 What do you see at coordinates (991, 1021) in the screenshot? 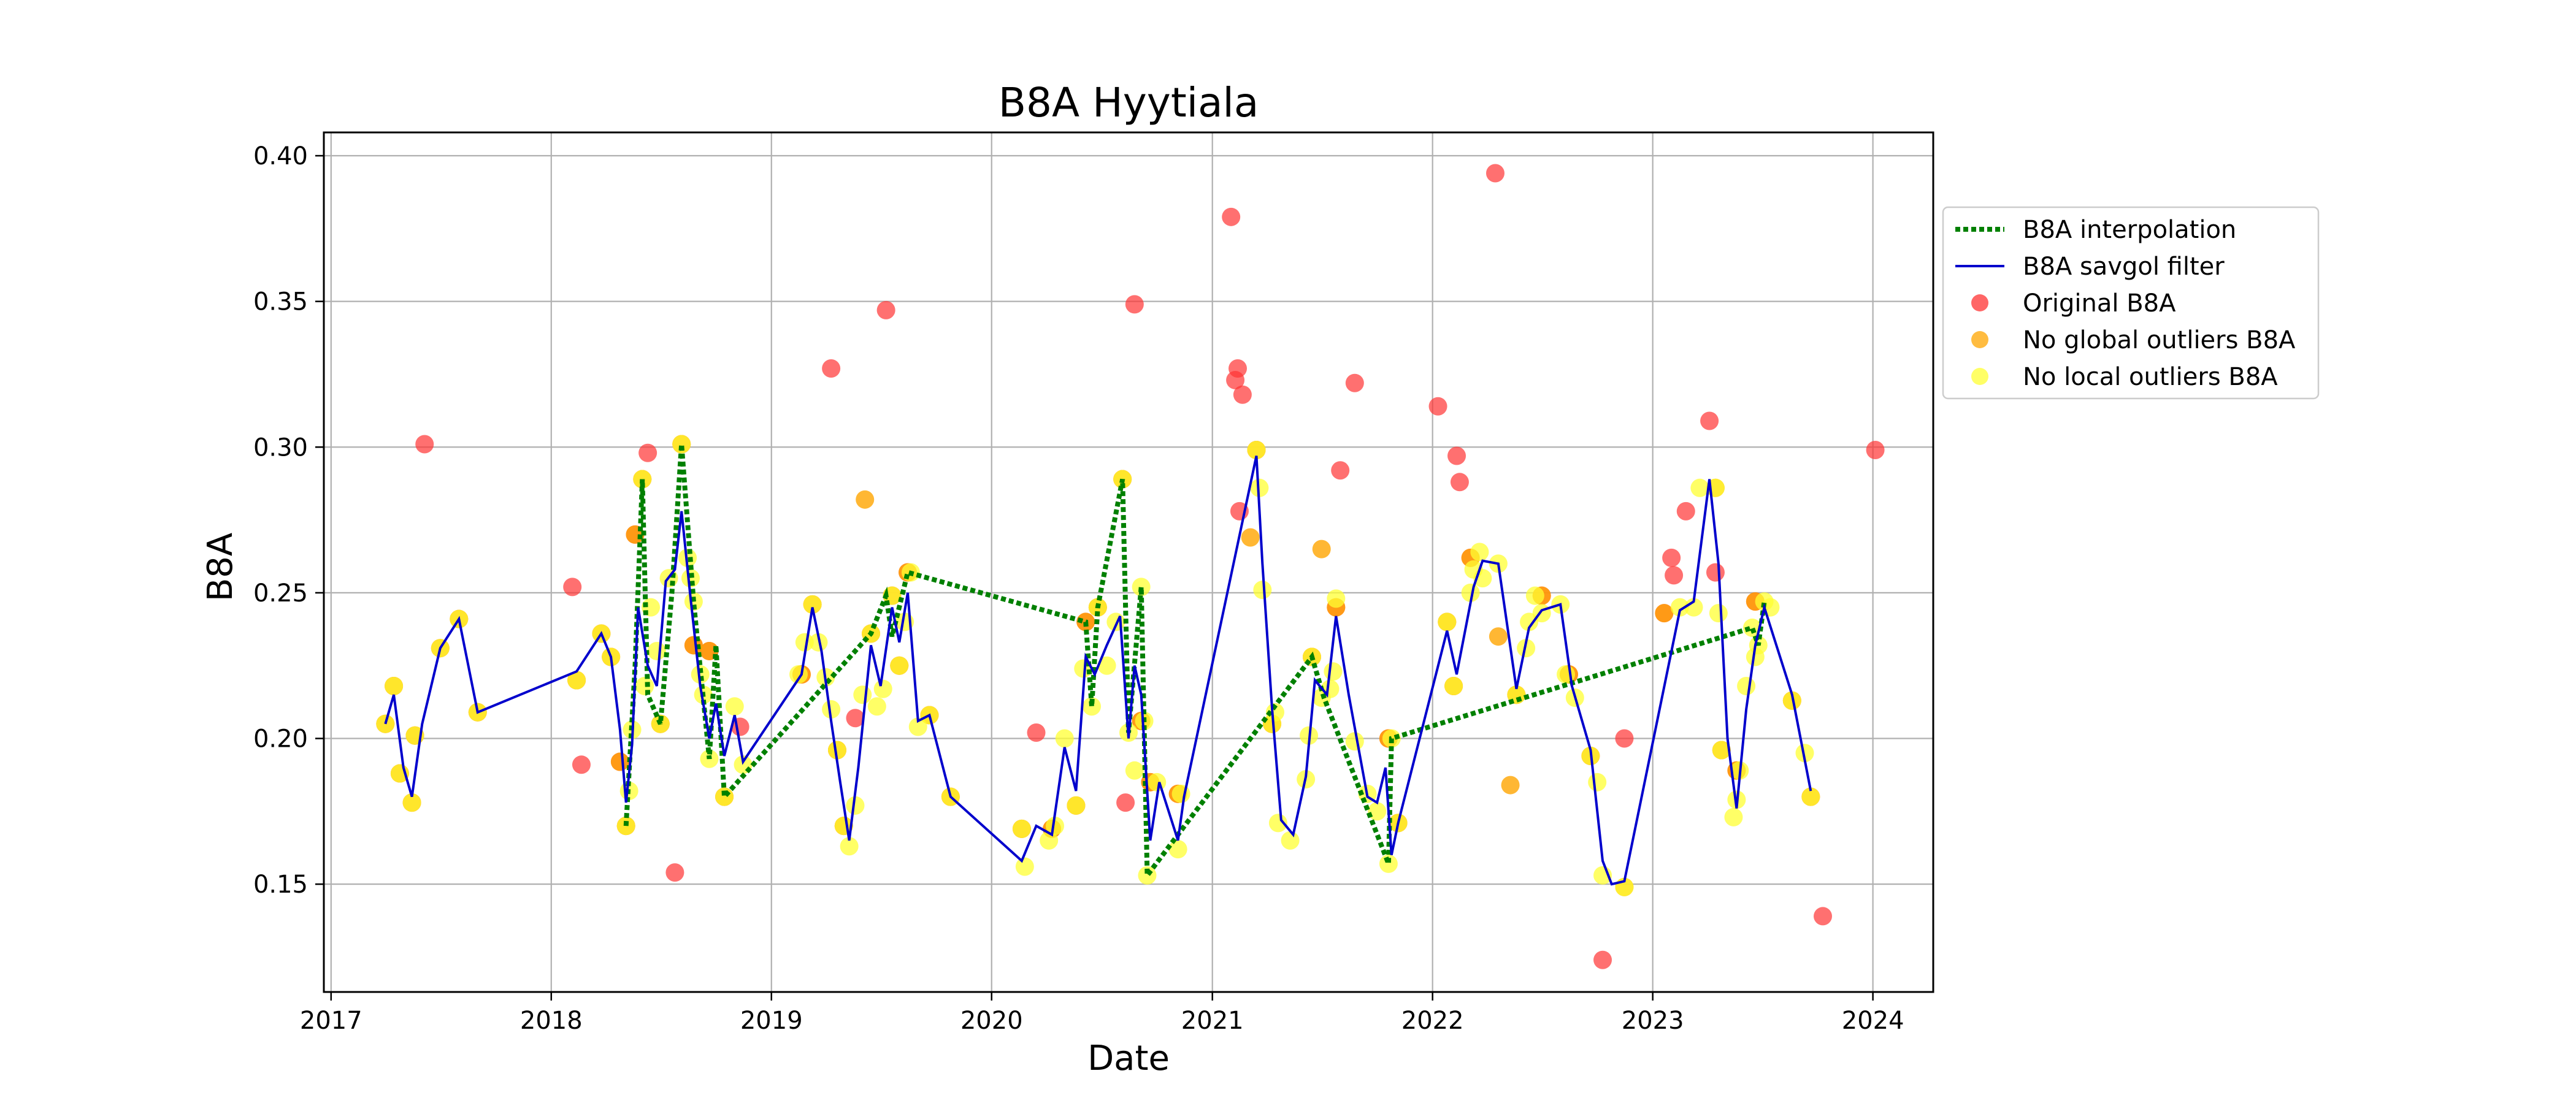
I see `x-tick-label: 2020` at bounding box center [991, 1021].